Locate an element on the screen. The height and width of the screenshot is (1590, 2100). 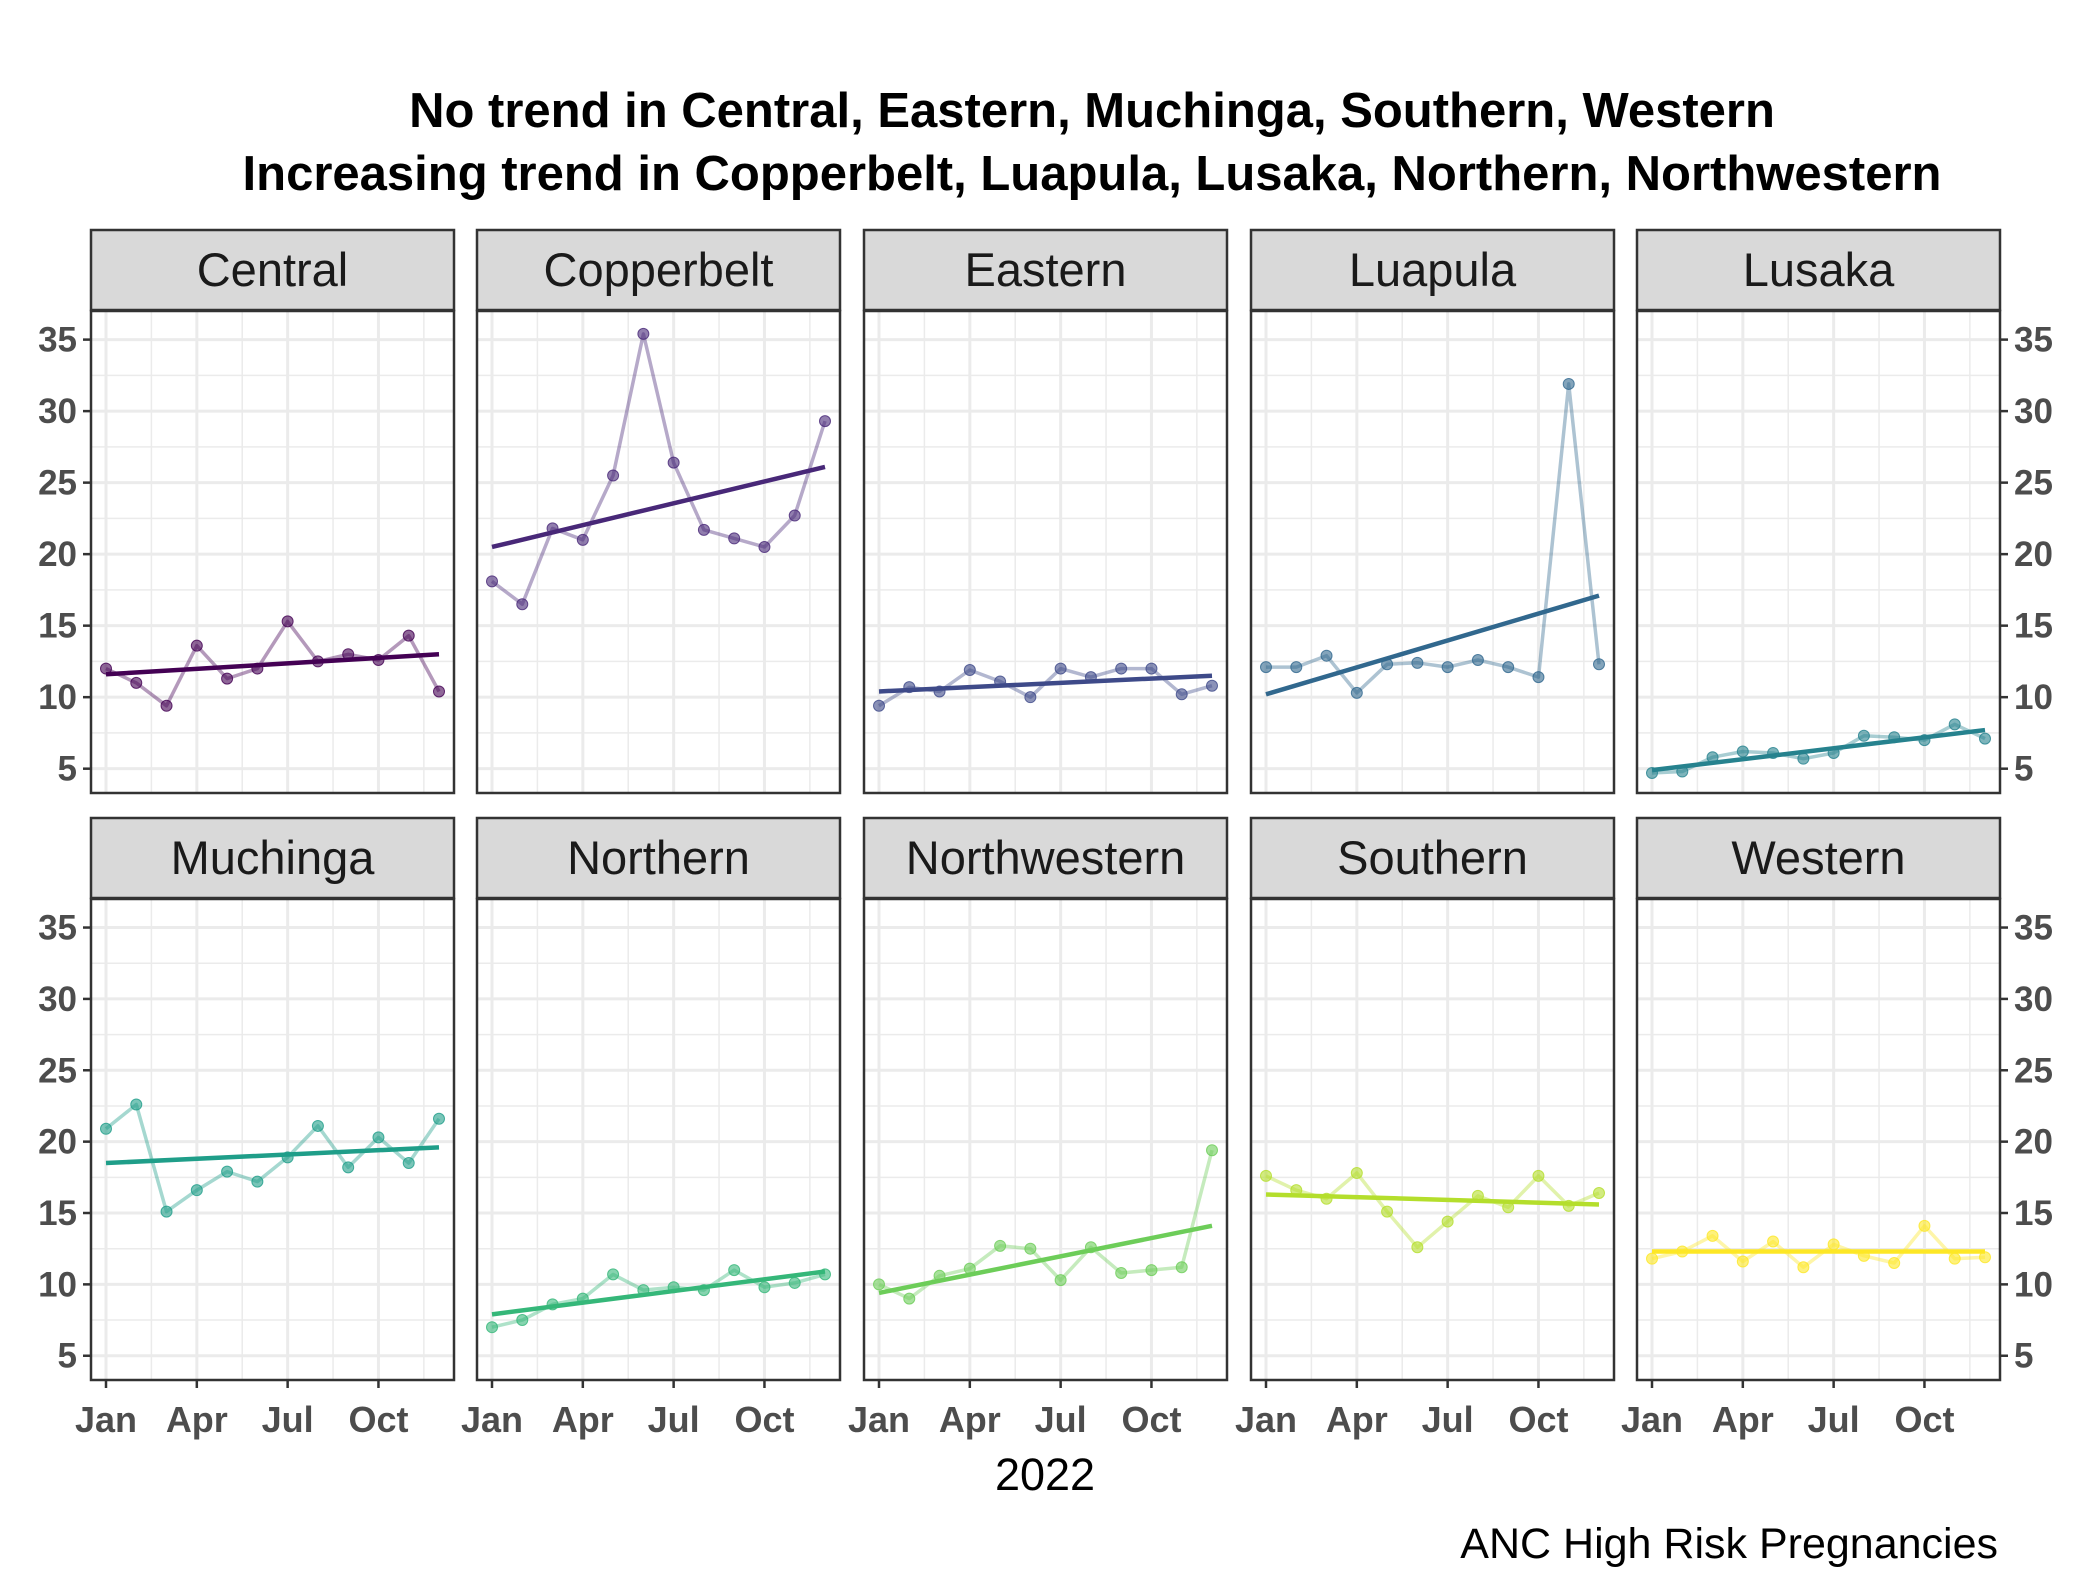
panel-copperbelt: Copperbelt is located at coordinates (658, 511).